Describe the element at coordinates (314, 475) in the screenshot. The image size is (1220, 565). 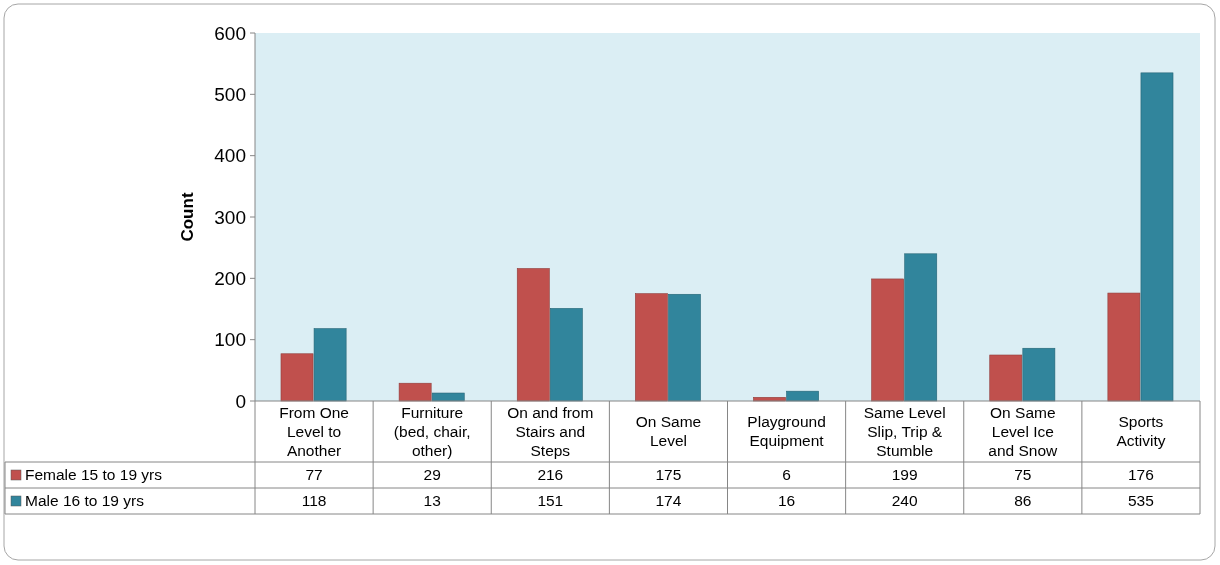
I see `data-label: 77` at that location.